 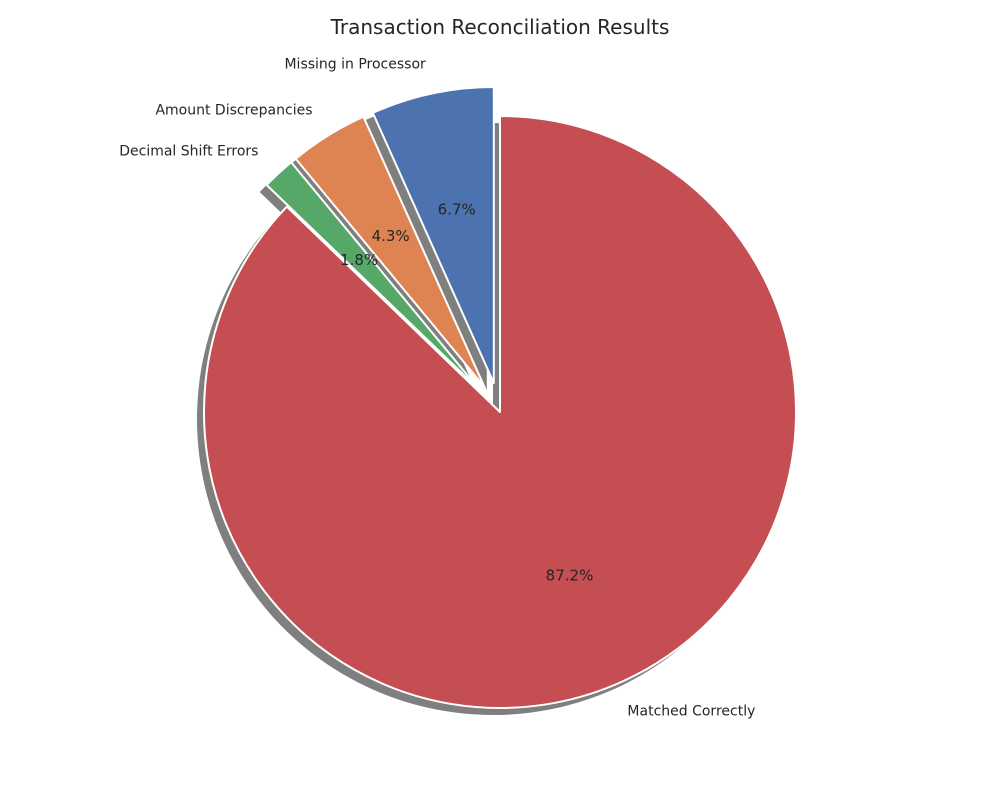 I want to click on category-label-matched-correctly: Matched Correctly, so click(x=691, y=712).